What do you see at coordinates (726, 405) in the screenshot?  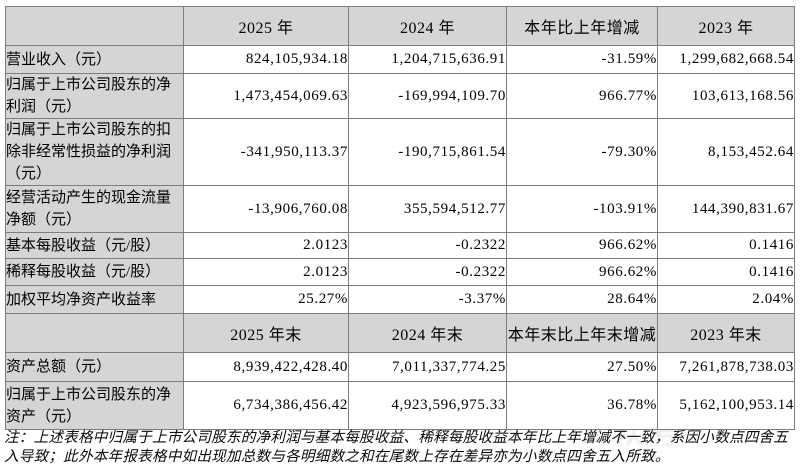 I see `value-cell: 5,162,100,953.14` at bounding box center [726, 405].